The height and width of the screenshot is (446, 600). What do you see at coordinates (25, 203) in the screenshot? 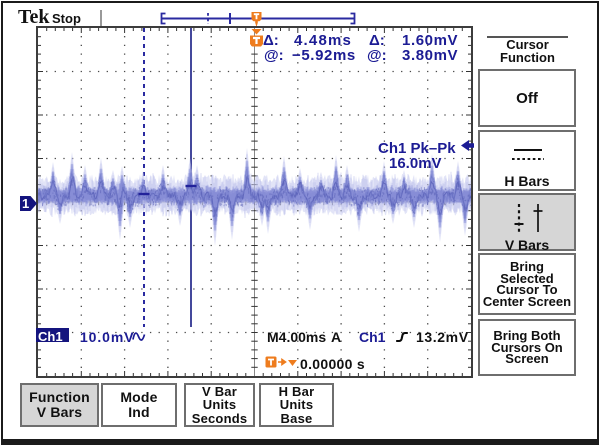
I see `svg-text: 1` at bounding box center [25, 203].